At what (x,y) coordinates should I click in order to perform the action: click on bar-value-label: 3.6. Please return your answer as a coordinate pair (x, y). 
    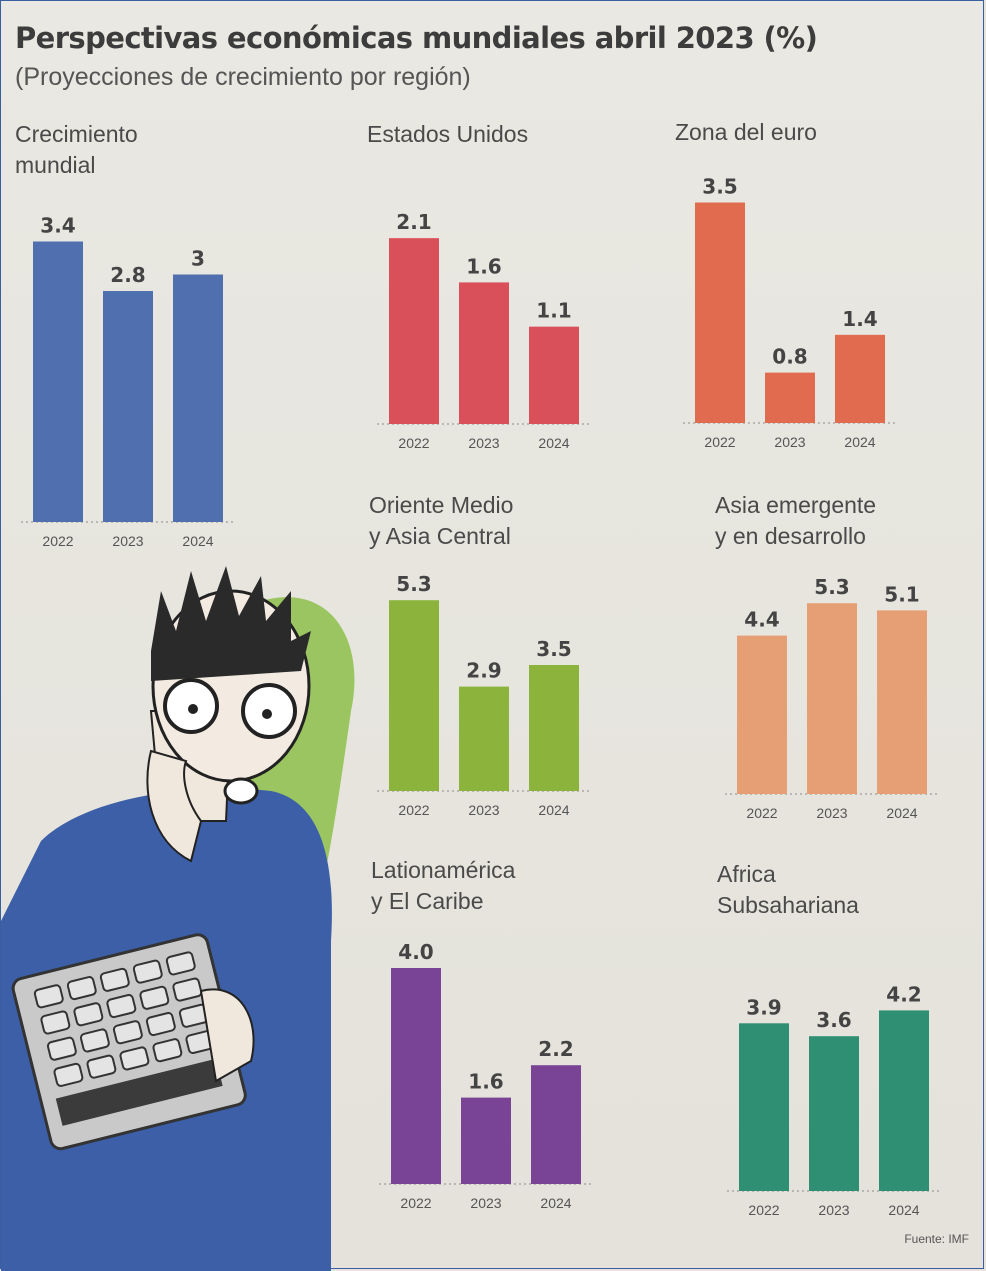
    Looking at the image, I should click on (833, 1020).